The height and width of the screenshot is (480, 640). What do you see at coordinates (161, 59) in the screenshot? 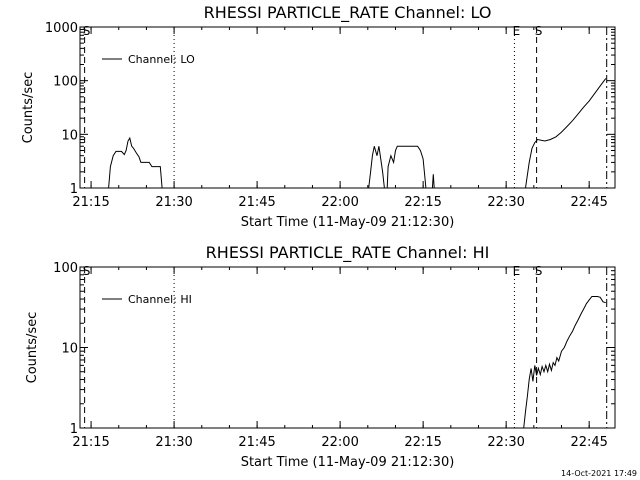
I see `legend-label: Channel: LO` at bounding box center [161, 59].